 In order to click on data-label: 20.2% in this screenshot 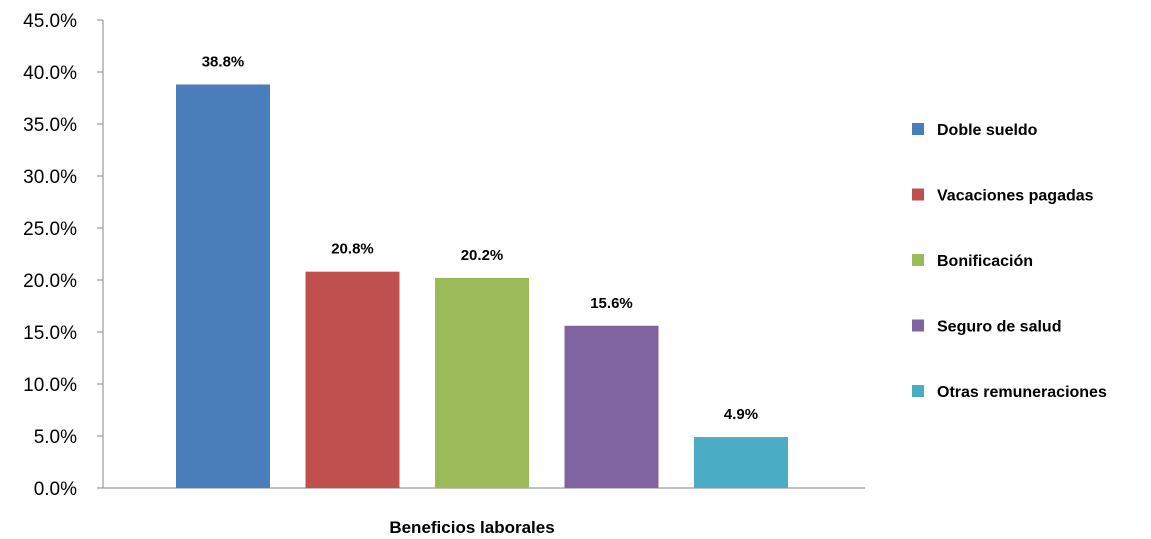, I will do `click(482, 255)`.